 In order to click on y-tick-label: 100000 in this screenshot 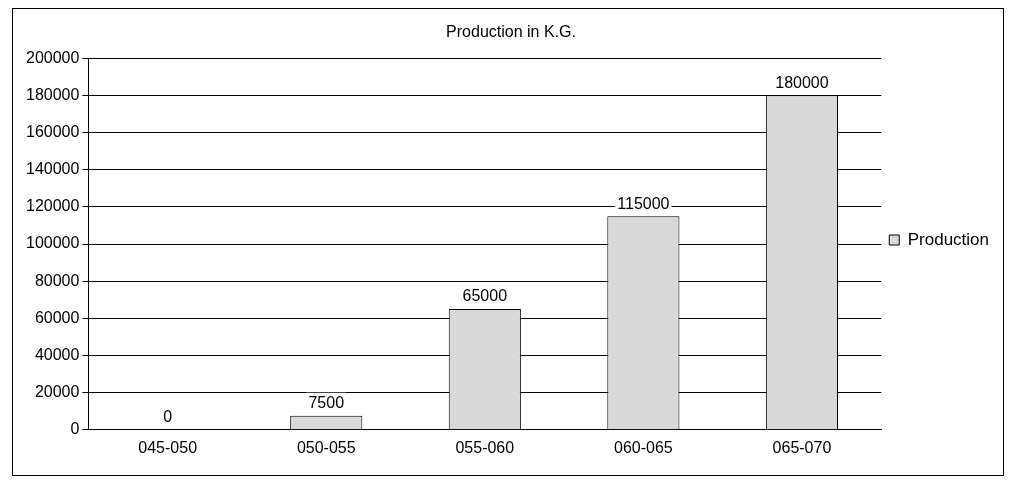, I will do `click(53, 243)`.